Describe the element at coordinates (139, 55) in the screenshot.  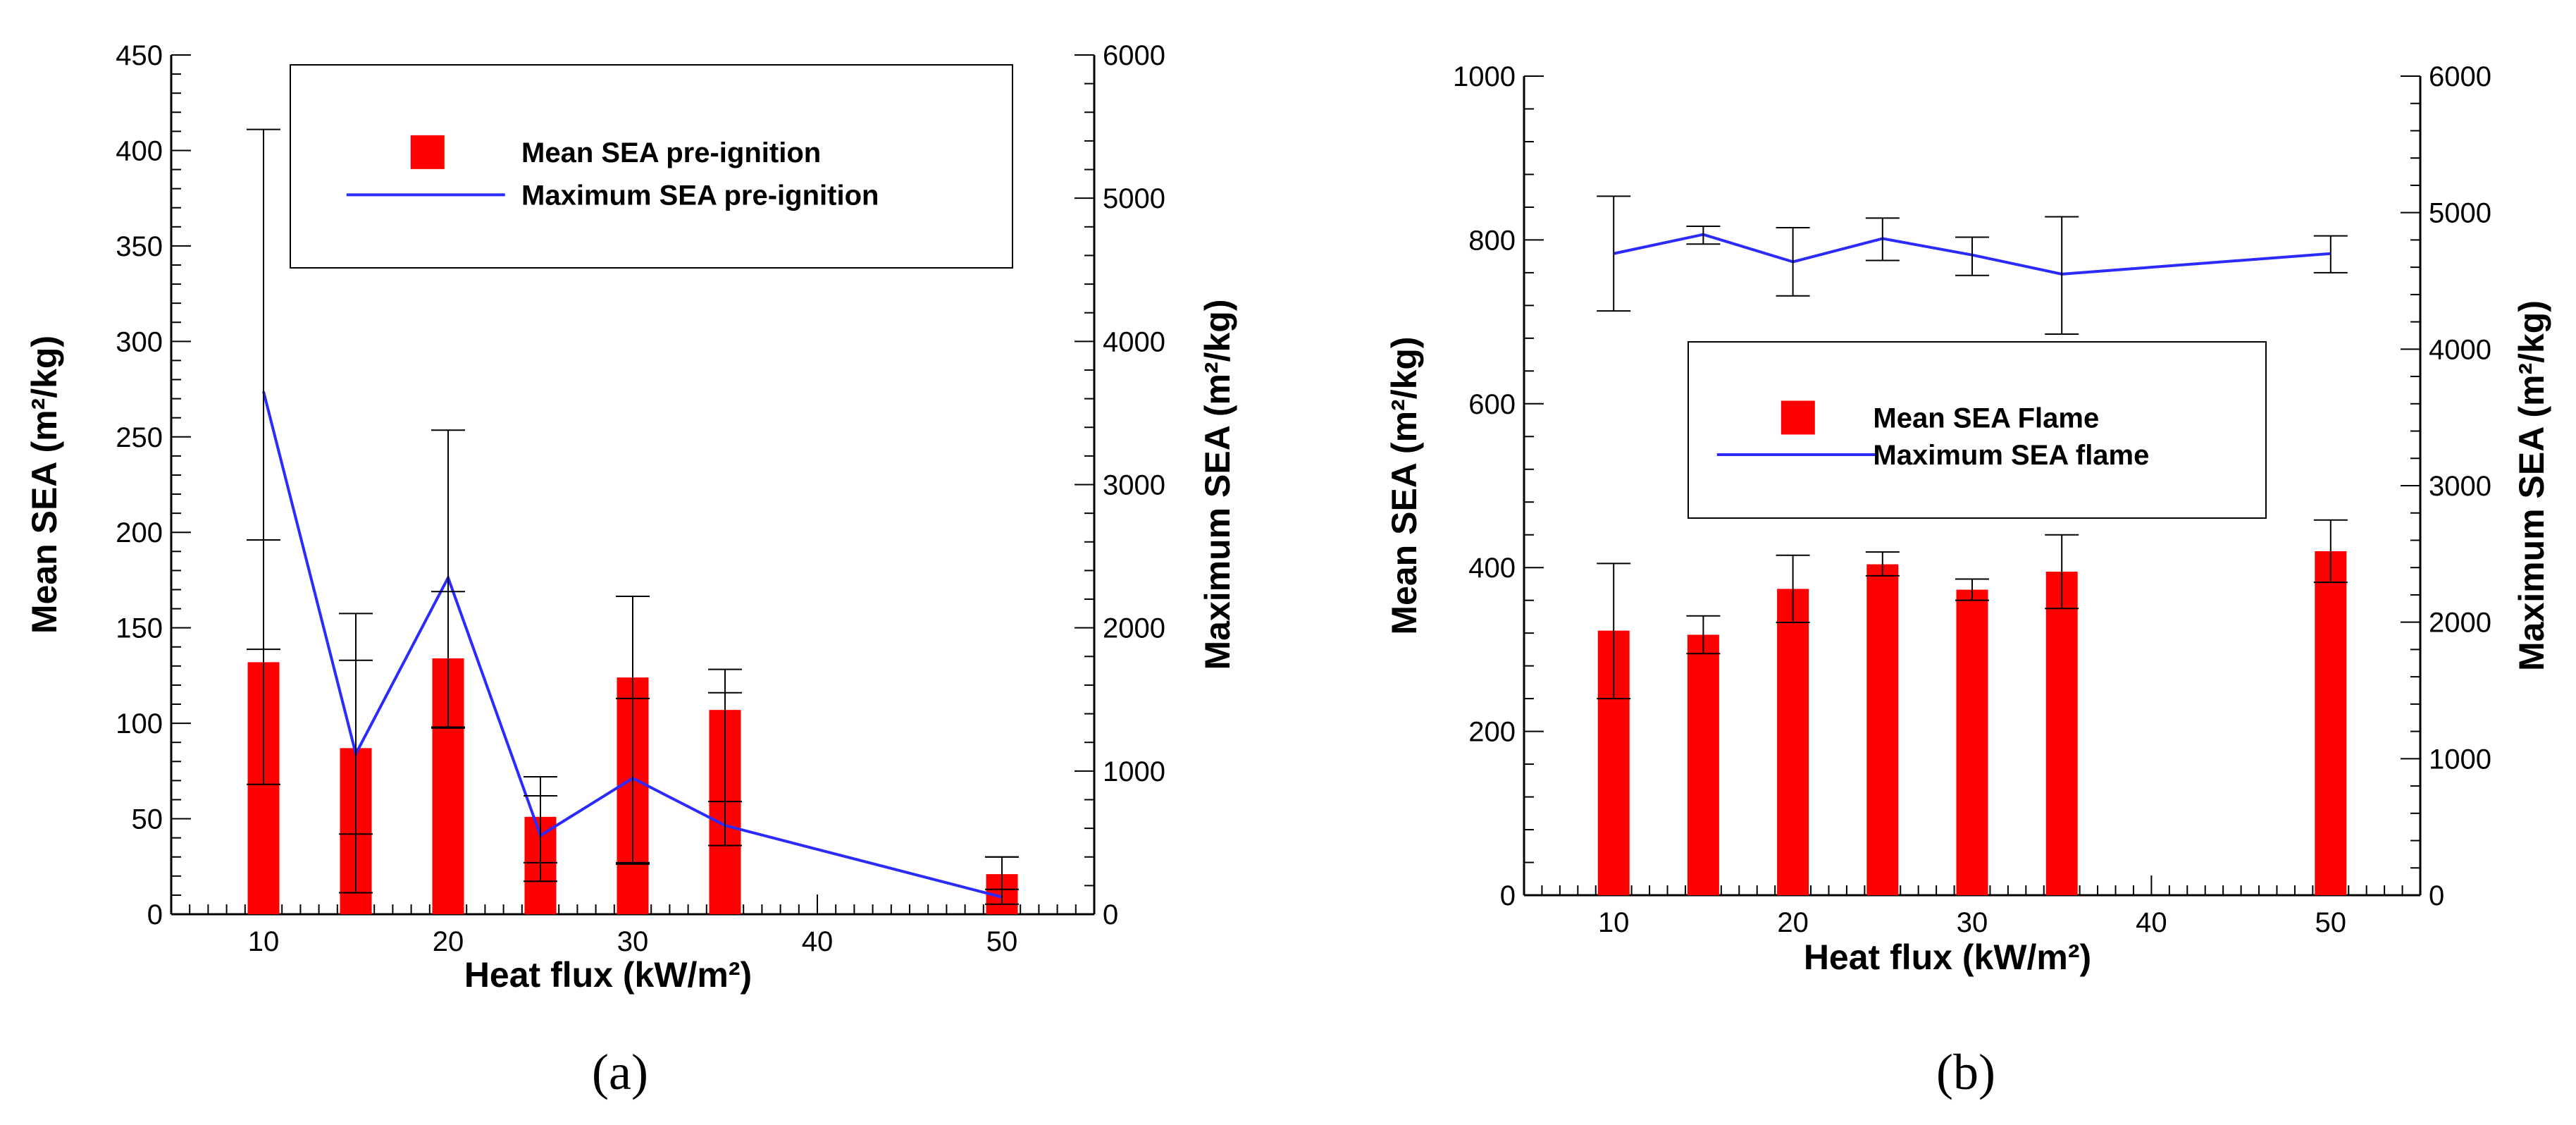
I see `y-tick-label: 450` at that location.